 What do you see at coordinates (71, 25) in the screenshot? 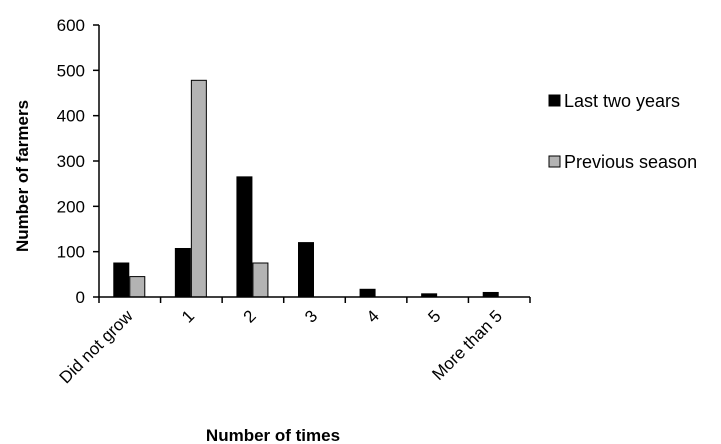
I see `y-tick-label: 600` at bounding box center [71, 25].